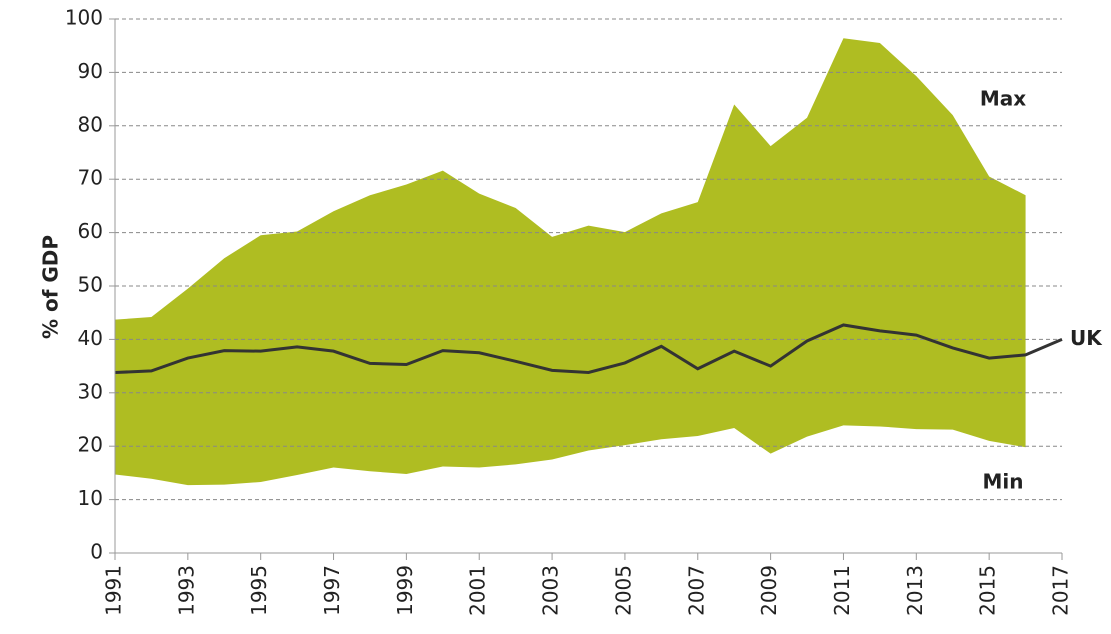 The height and width of the screenshot is (634, 1111). I want to click on y-tick-label: 100, so click(84, 18).